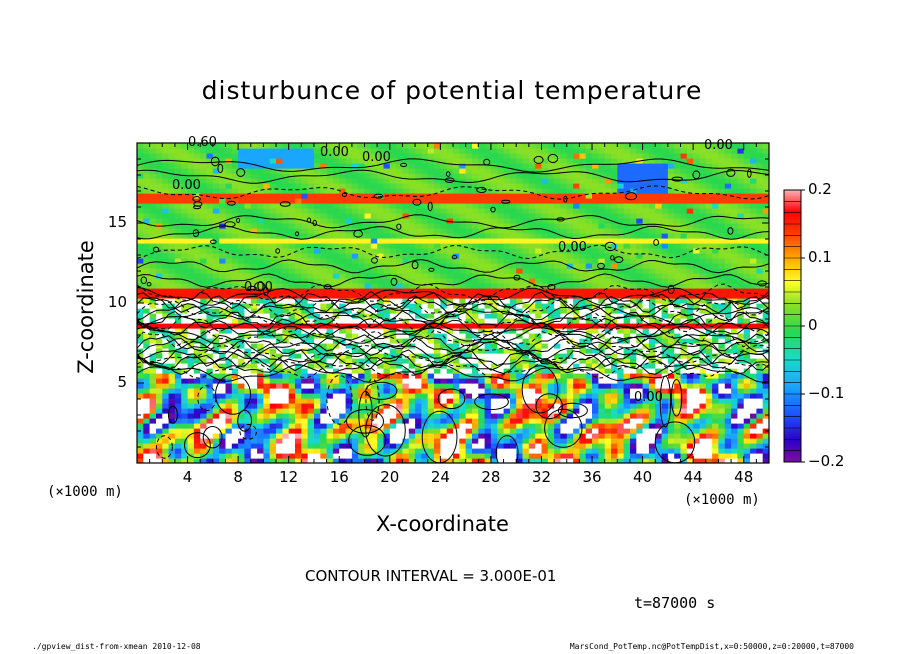 Image resolution: width=904 pixels, height=654 pixels. I want to click on x-tick-label: 36, so click(592, 477).